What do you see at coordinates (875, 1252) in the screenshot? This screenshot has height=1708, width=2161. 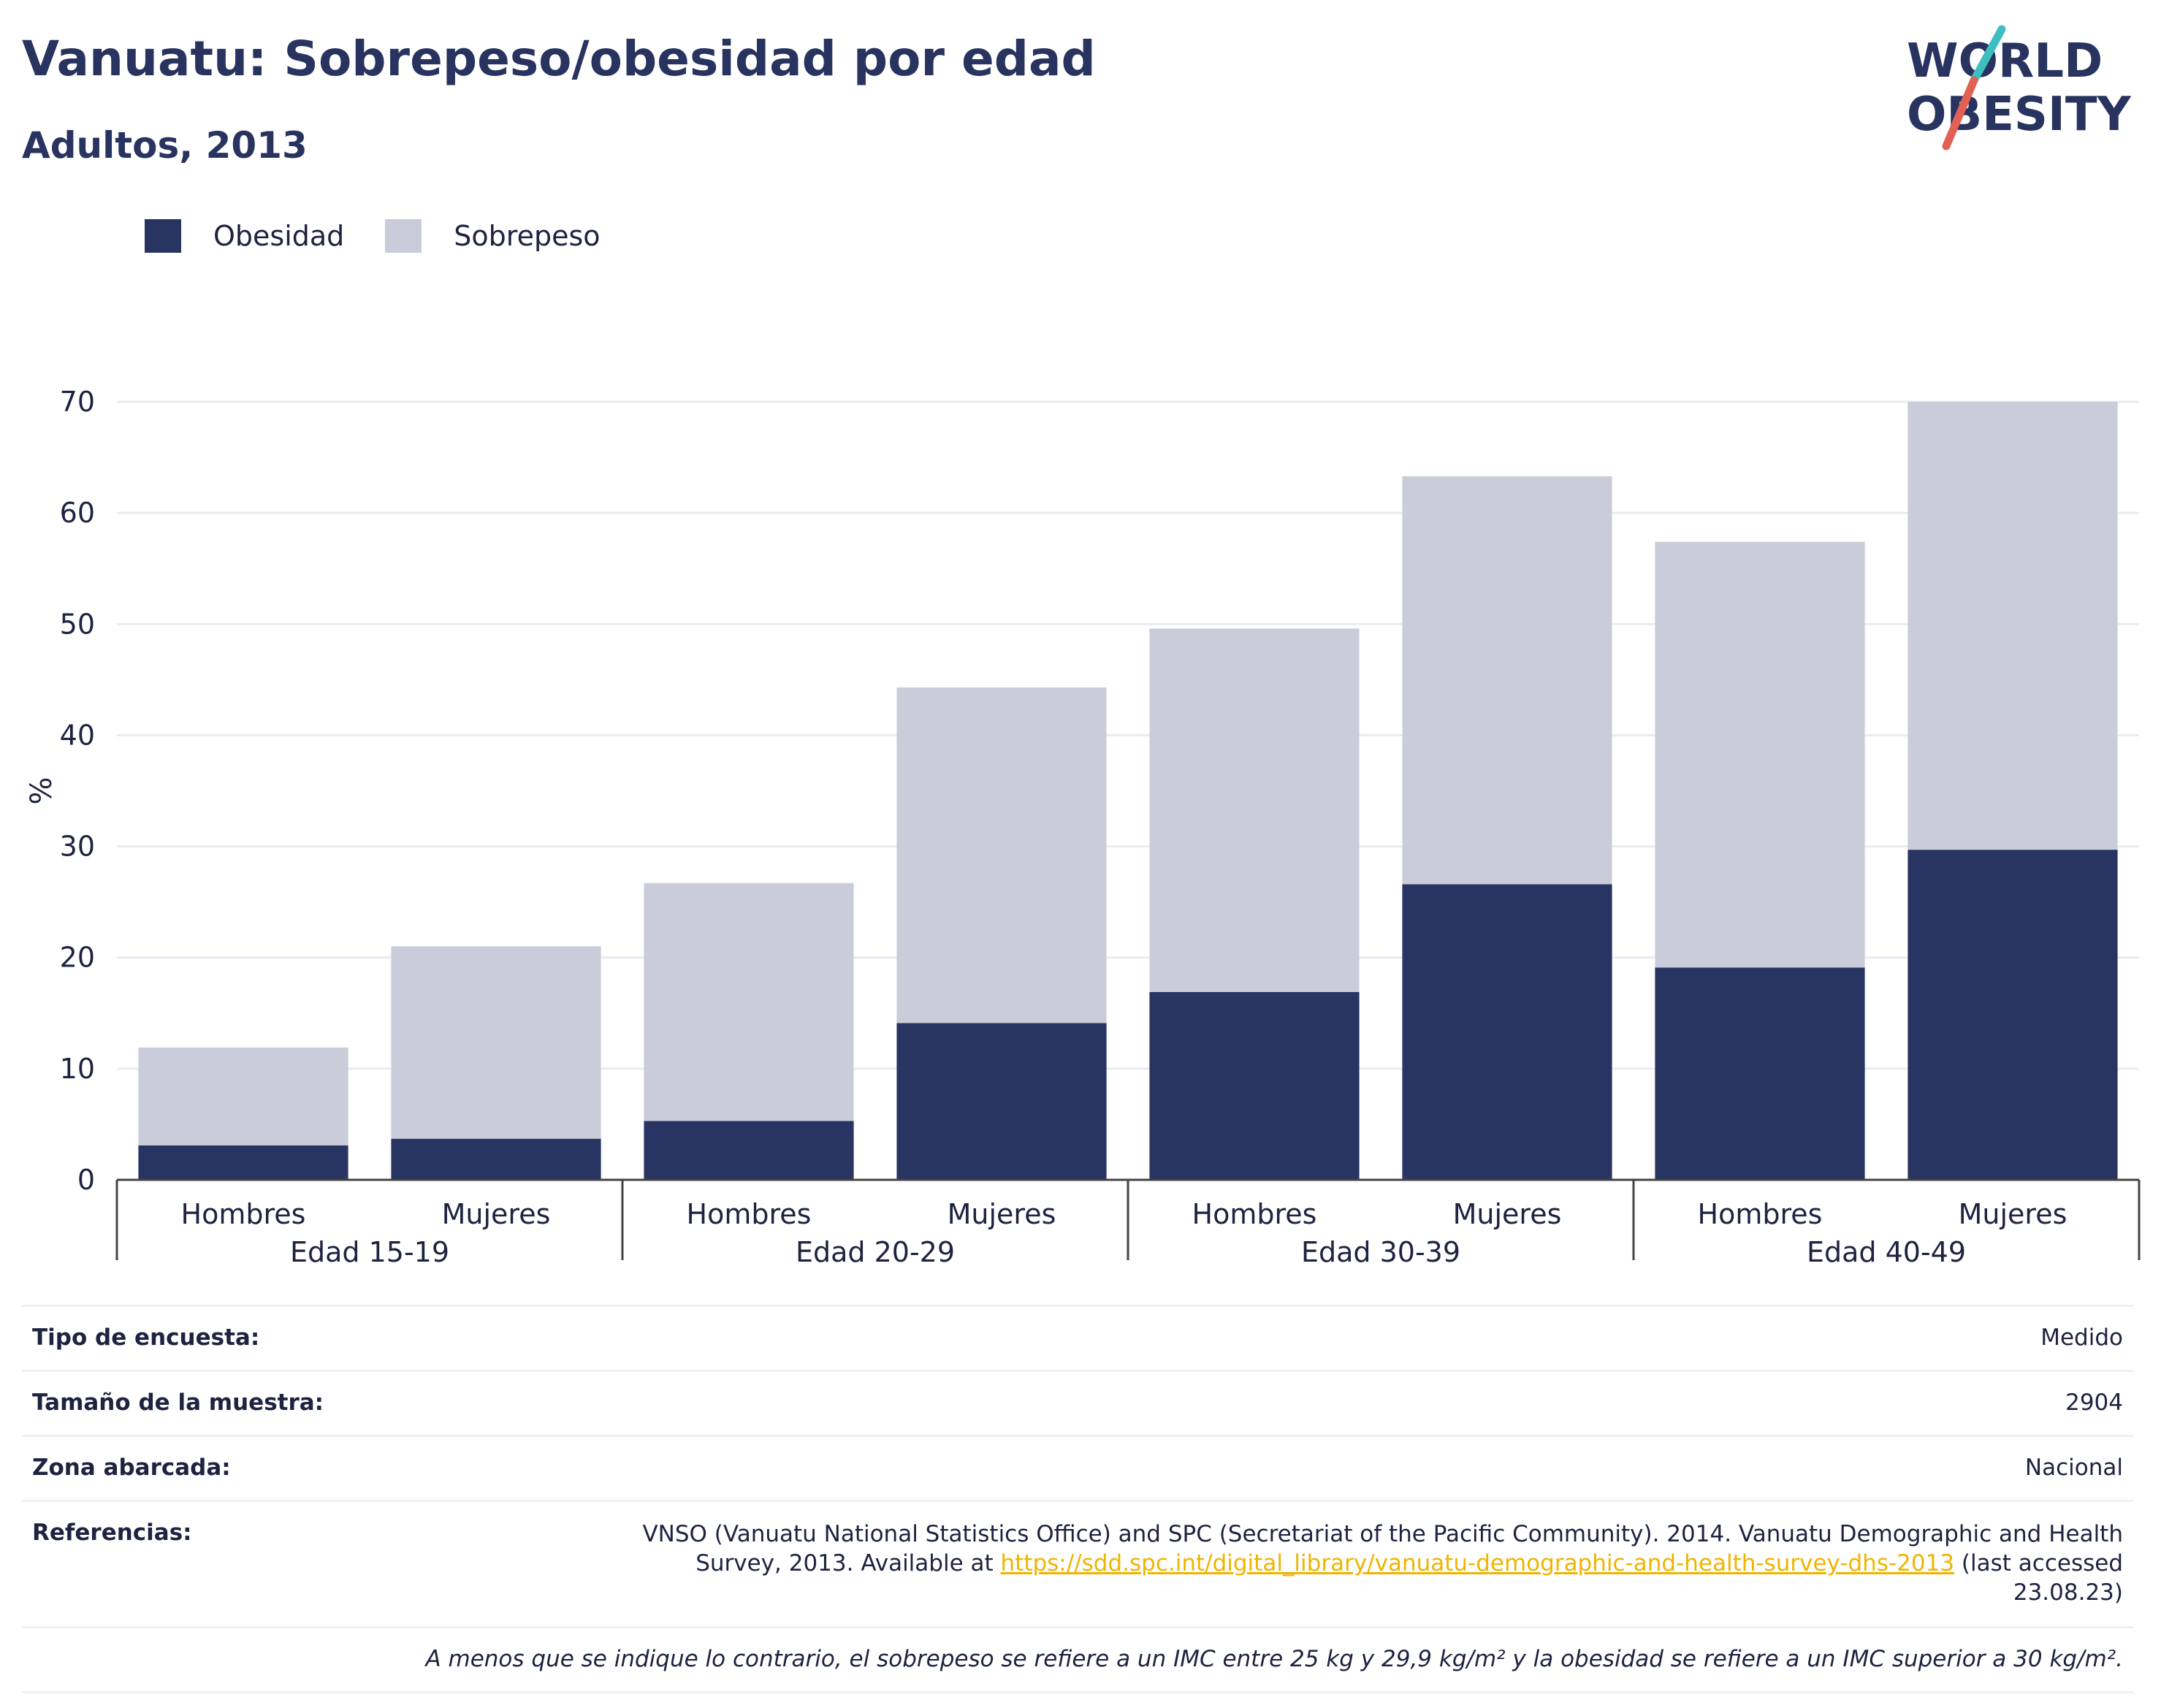 I see `group-label: Edad 20-29` at bounding box center [875, 1252].